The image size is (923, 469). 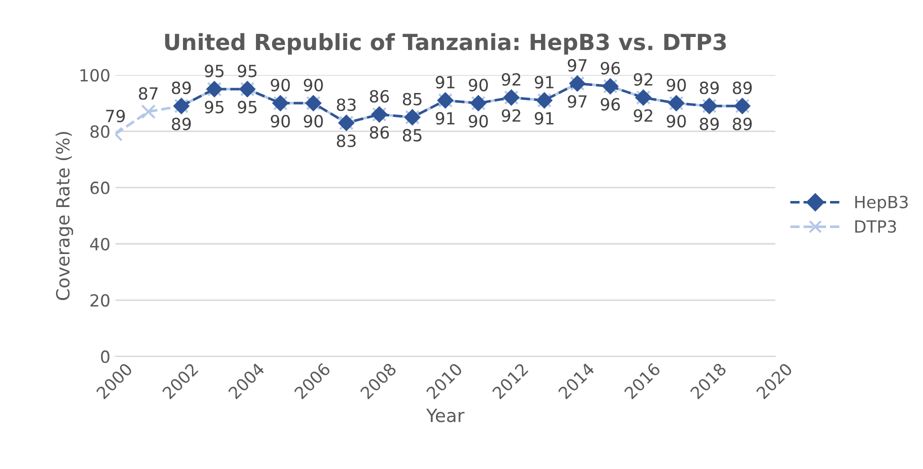 I want to click on legend-label: DTP3, so click(x=875, y=226).